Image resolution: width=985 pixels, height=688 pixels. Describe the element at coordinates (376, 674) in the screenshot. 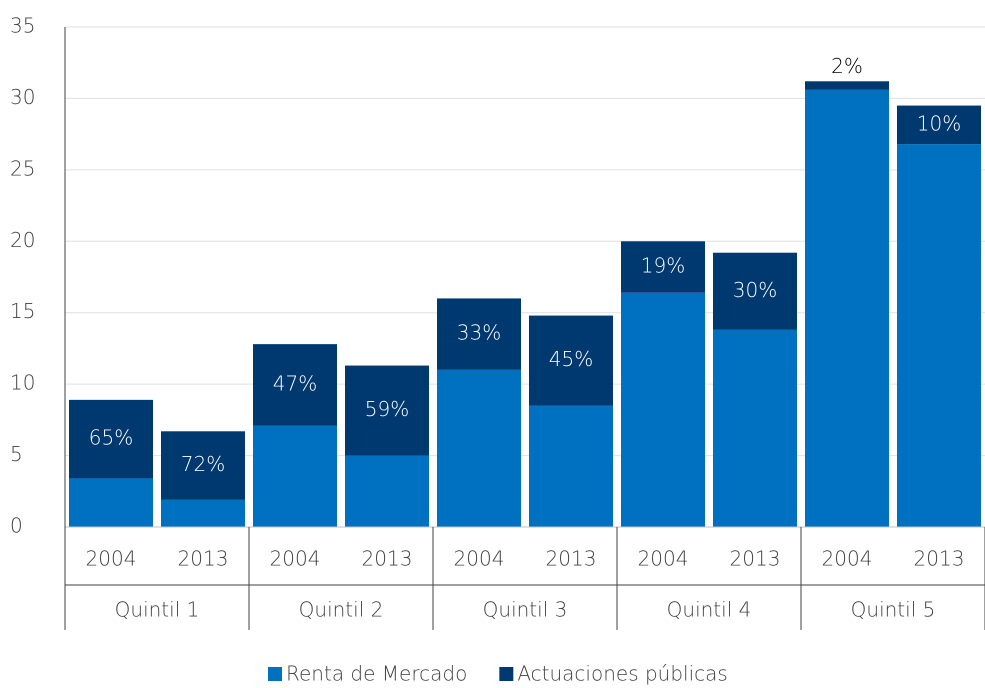

I see `legend-label: Renta de Mercado` at that location.